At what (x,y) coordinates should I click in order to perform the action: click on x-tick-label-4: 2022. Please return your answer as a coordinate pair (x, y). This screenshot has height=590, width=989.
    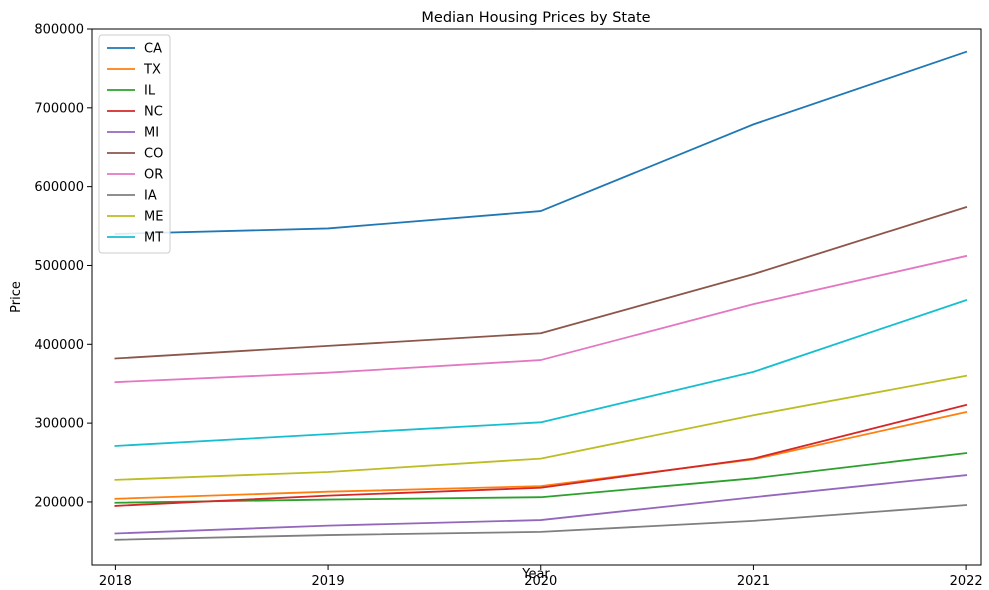
    Looking at the image, I should click on (966, 581).